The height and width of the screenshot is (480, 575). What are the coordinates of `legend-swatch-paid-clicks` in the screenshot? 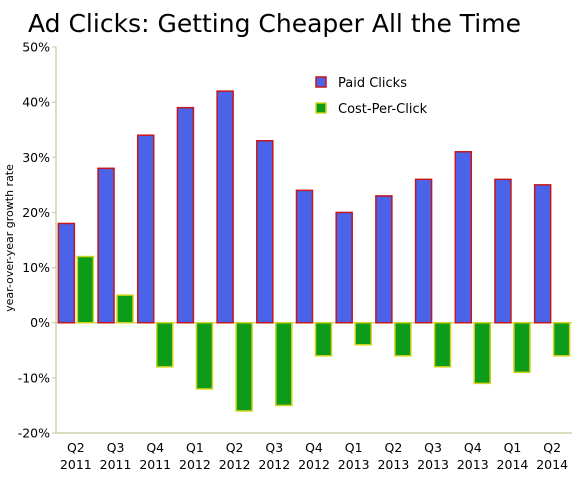 It's located at (321, 82).